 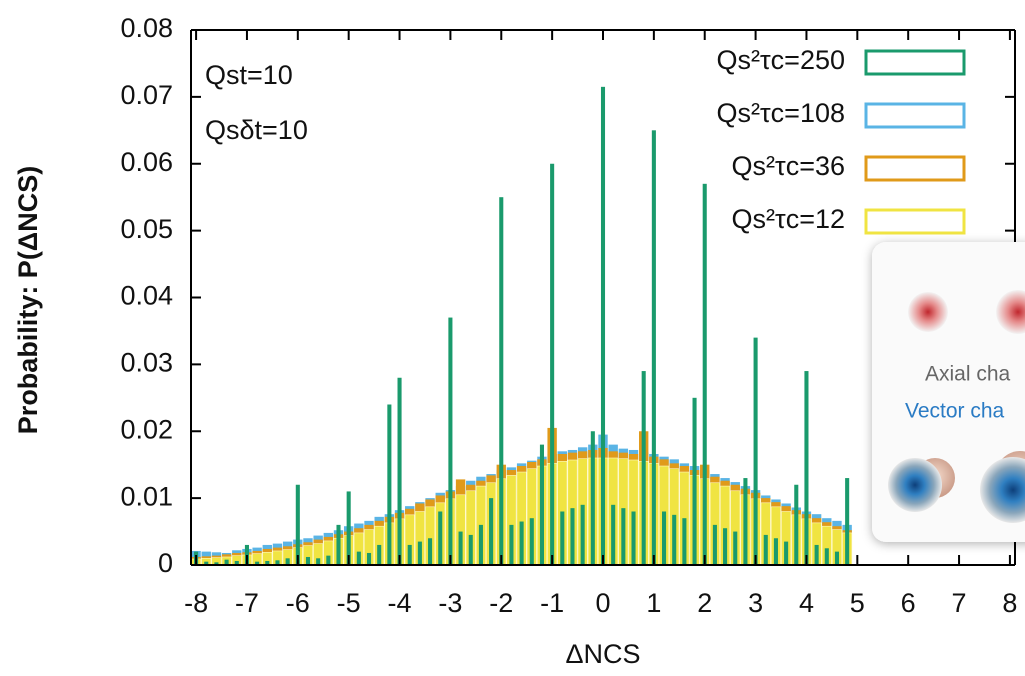 What do you see at coordinates (968, 374) in the screenshot?
I see `overlay-label: Axial cha` at bounding box center [968, 374].